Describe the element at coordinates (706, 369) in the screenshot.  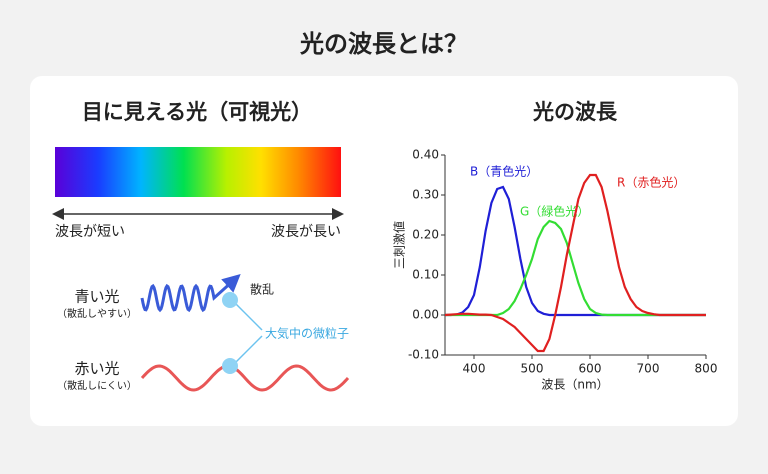
I see `x-tick-label: 800` at that location.